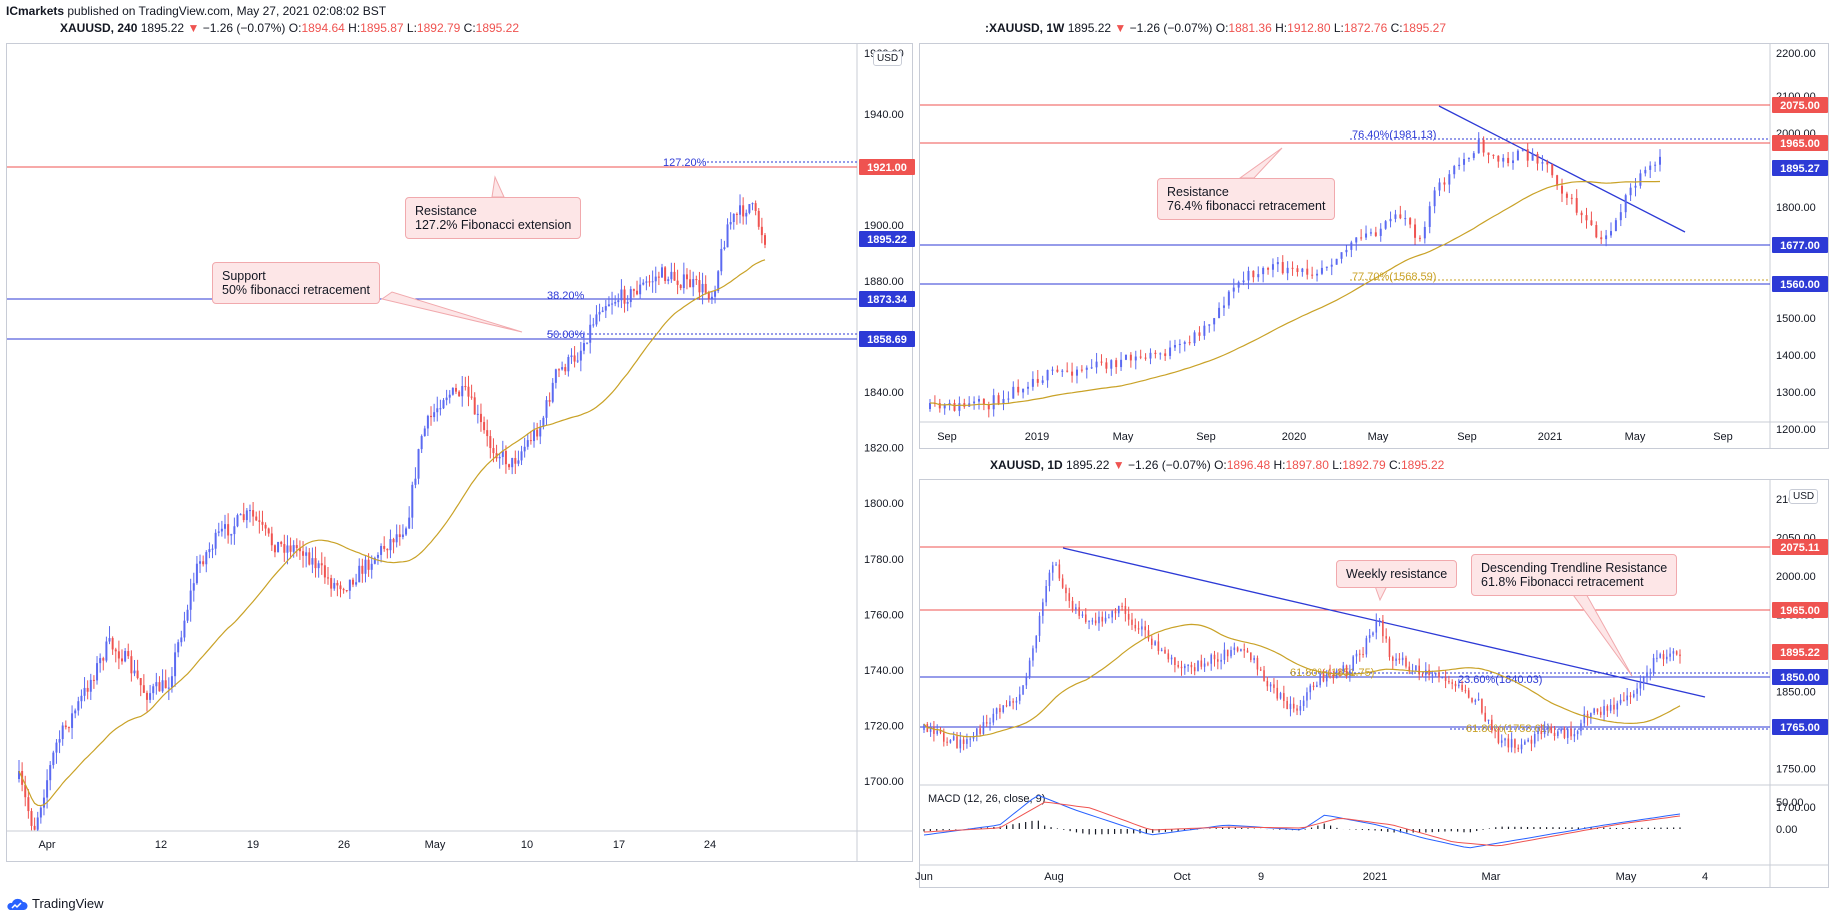  I want to click on h4-change: −1.26 (−0.07%), so click(244, 28).